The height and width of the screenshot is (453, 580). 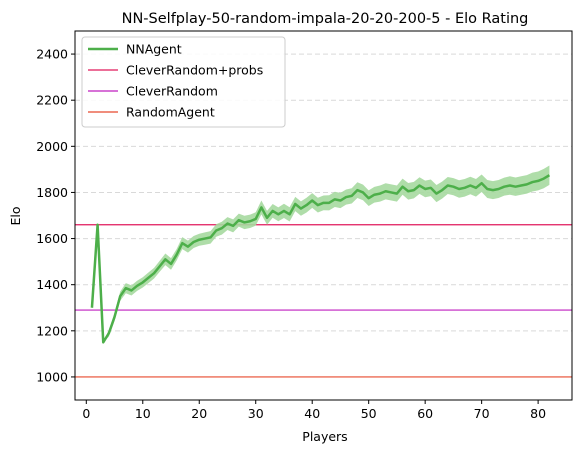 What do you see at coordinates (52, 192) in the screenshot?
I see `y-tick-label: 1800` at bounding box center [52, 192].